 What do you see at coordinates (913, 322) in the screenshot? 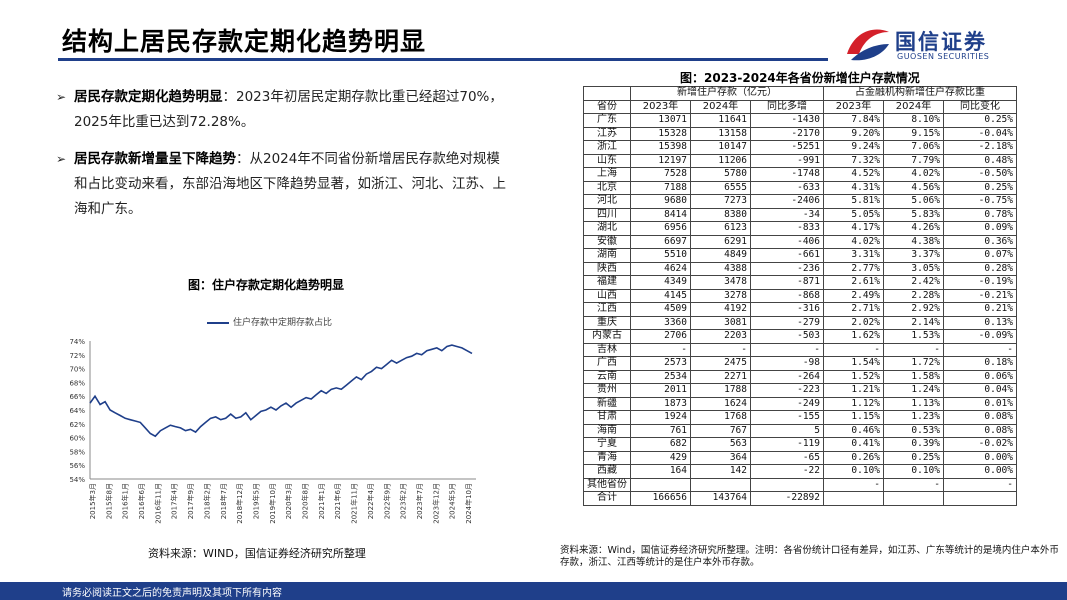
I see `value-cell: 2.14%` at bounding box center [913, 322].